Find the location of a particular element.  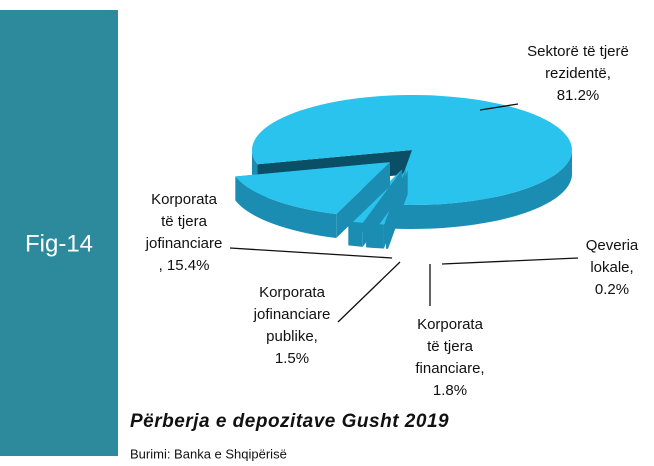

data-label: Korporata të tjera jofinanciare , 15.4% is located at coordinates (184, 232).